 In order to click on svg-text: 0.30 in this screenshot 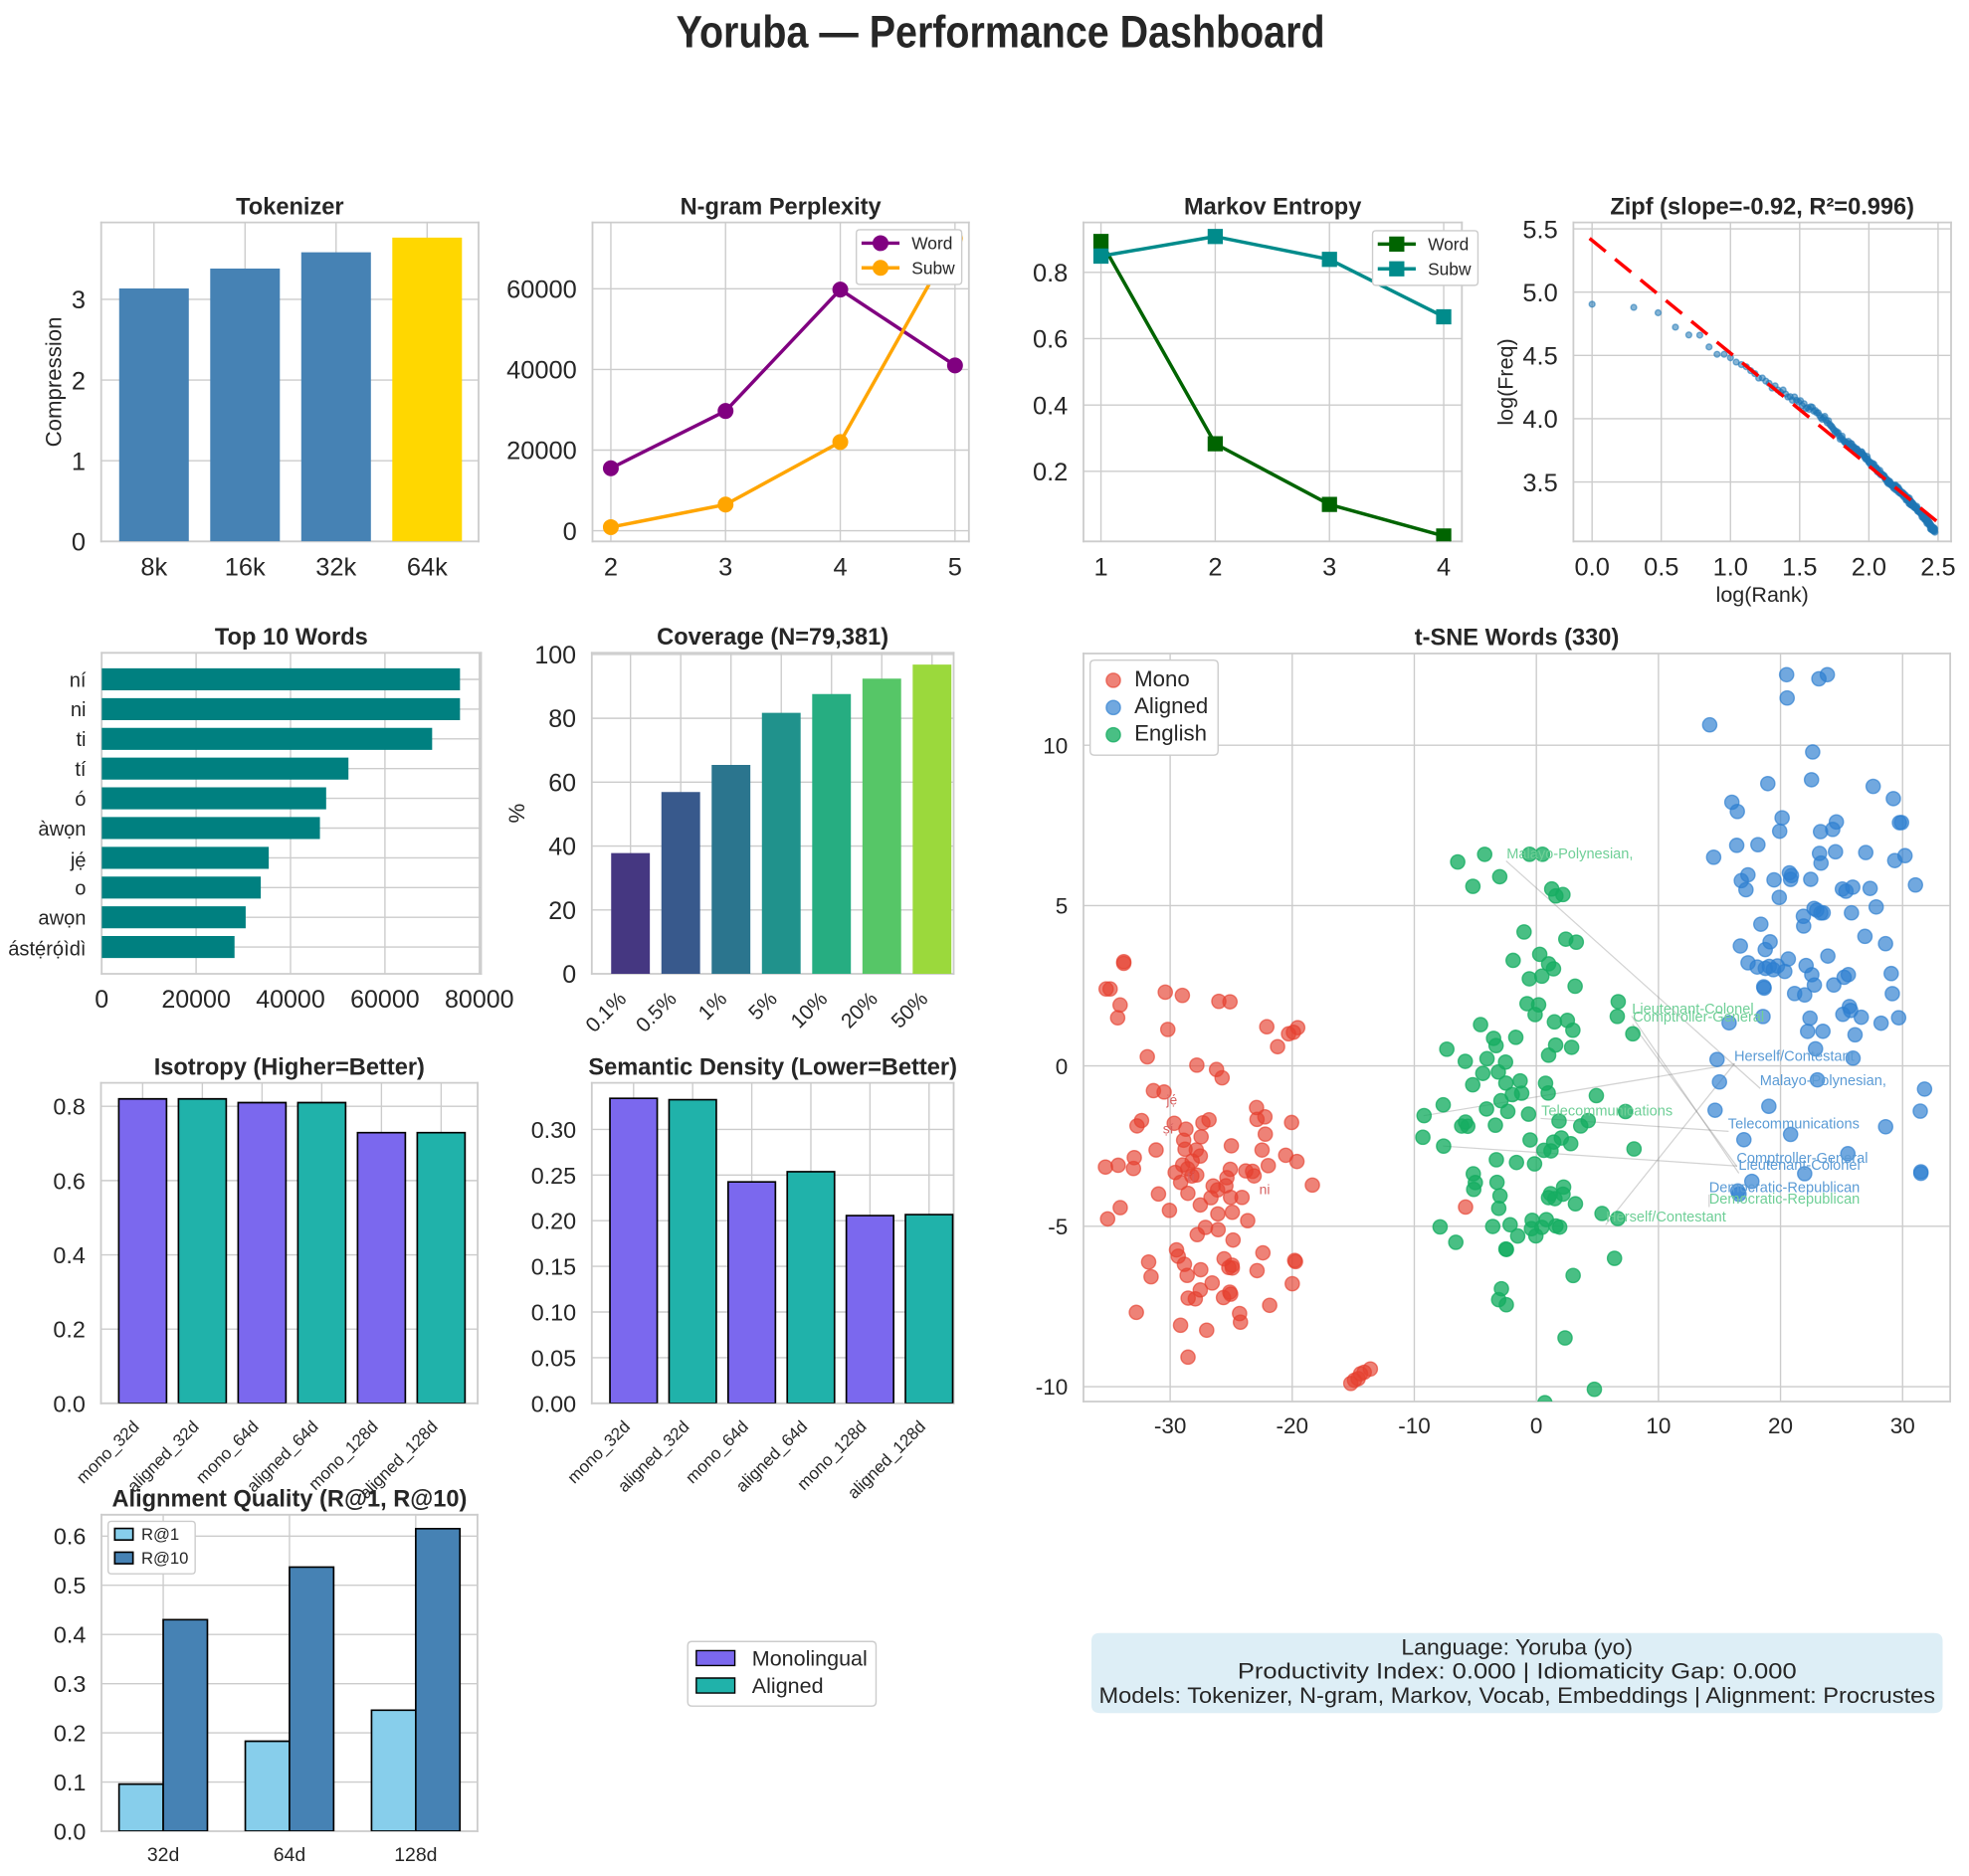, I will do `click(553, 1130)`.